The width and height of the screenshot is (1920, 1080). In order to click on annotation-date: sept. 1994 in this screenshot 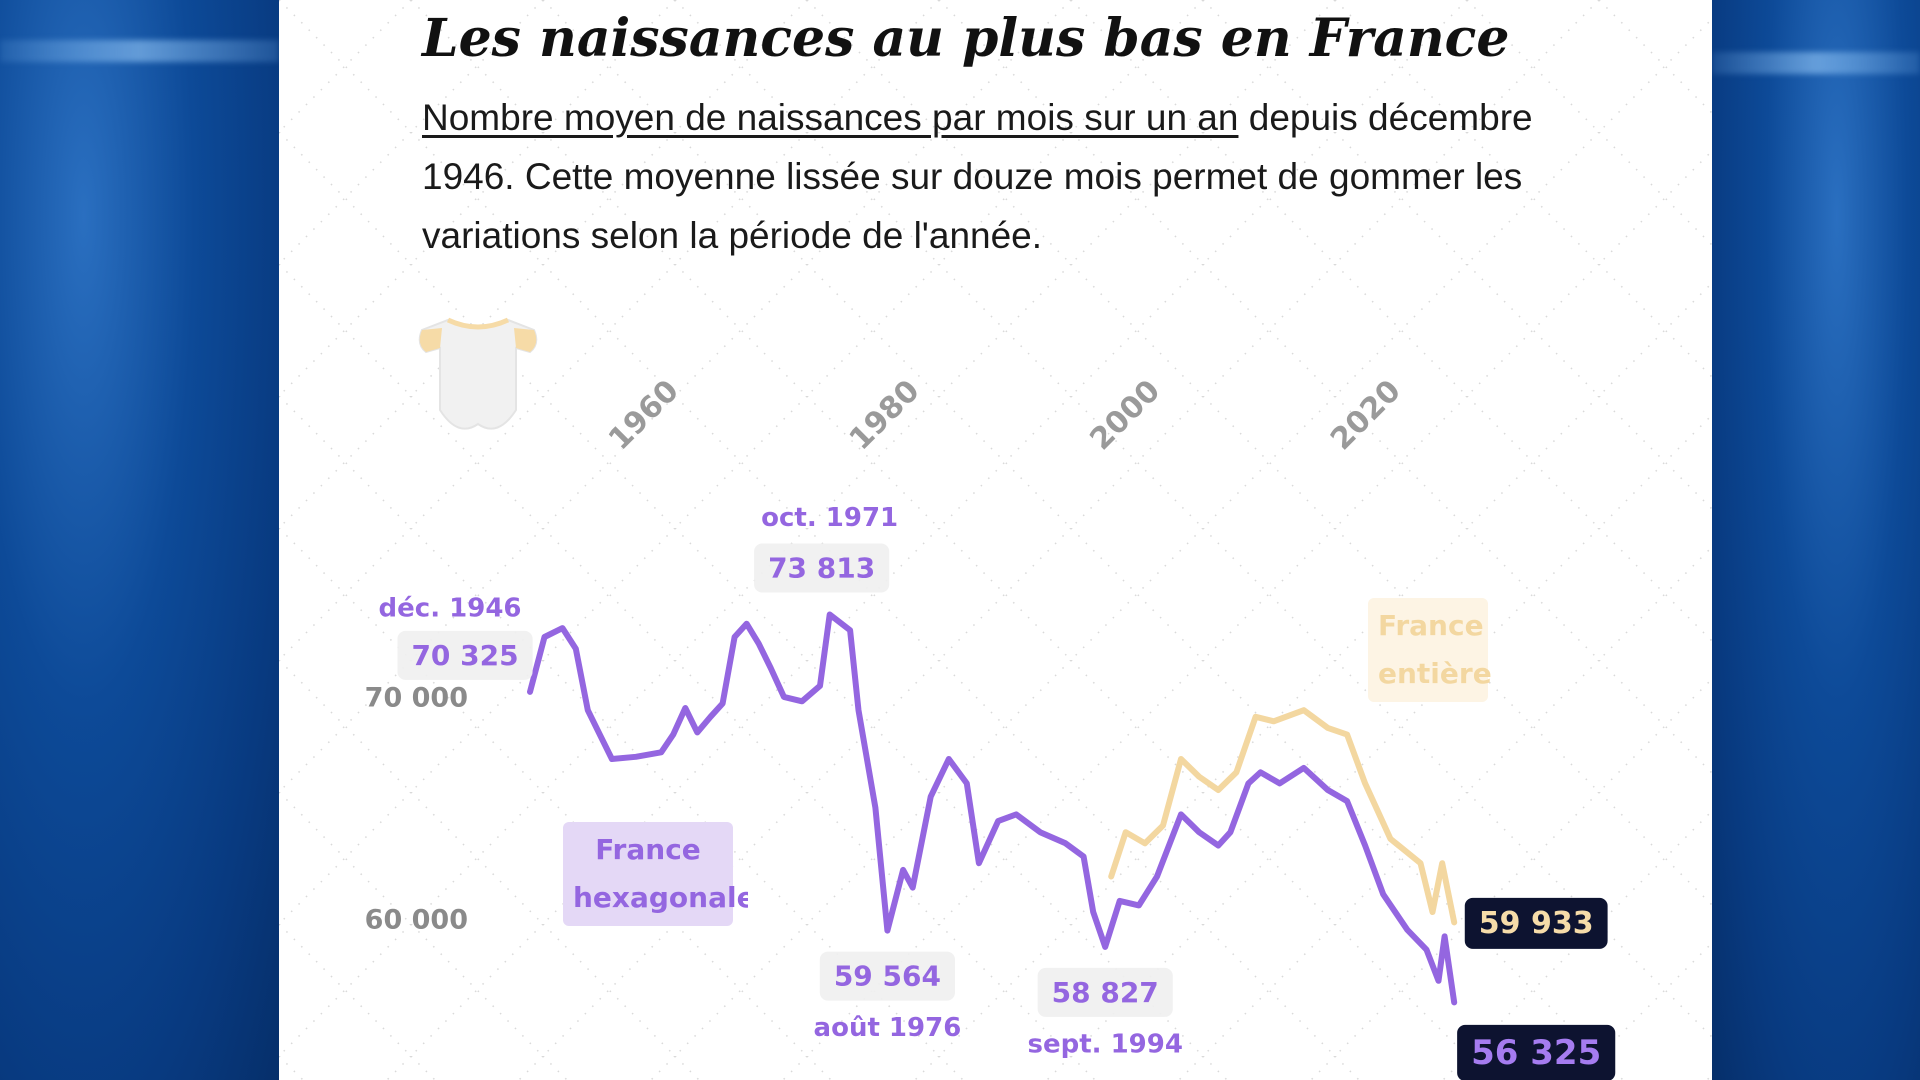, I will do `click(1104, 1044)`.